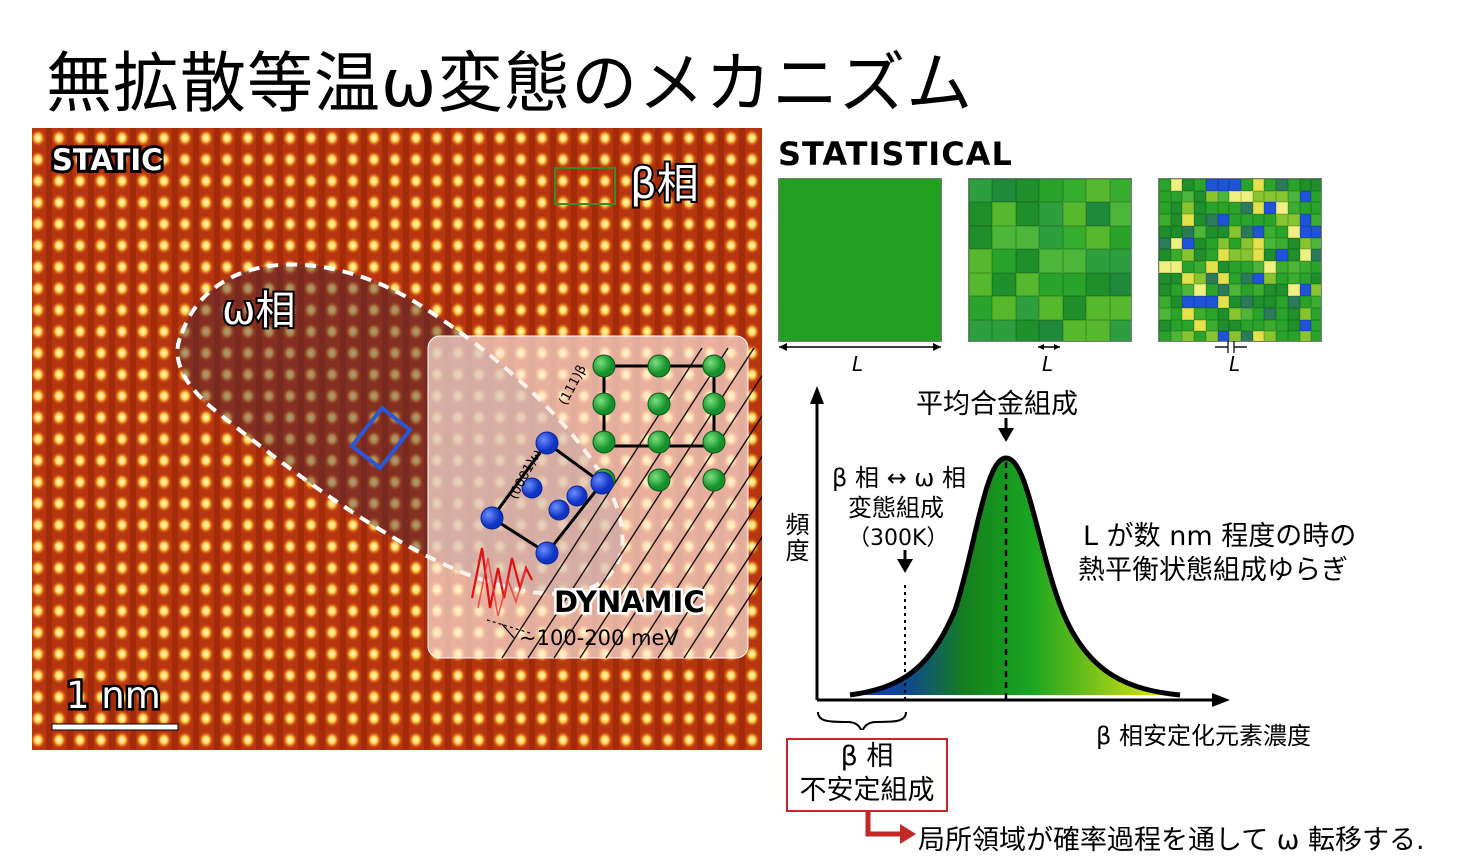 This screenshot has width=1474, height=857. What do you see at coordinates (696, 557) in the screenshot?
I see `lattice-plane-line` at bounding box center [696, 557].